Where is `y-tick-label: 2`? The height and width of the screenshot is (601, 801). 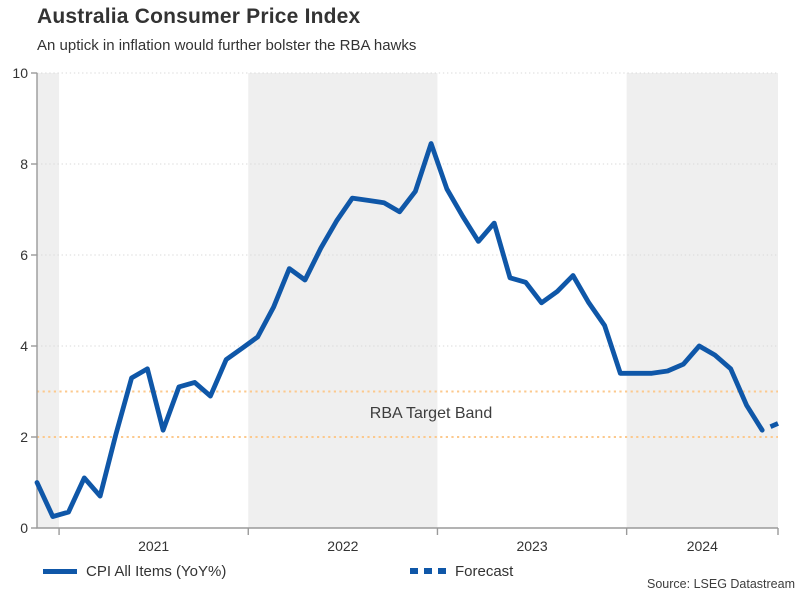
y-tick-label: 2 is located at coordinates (24, 437).